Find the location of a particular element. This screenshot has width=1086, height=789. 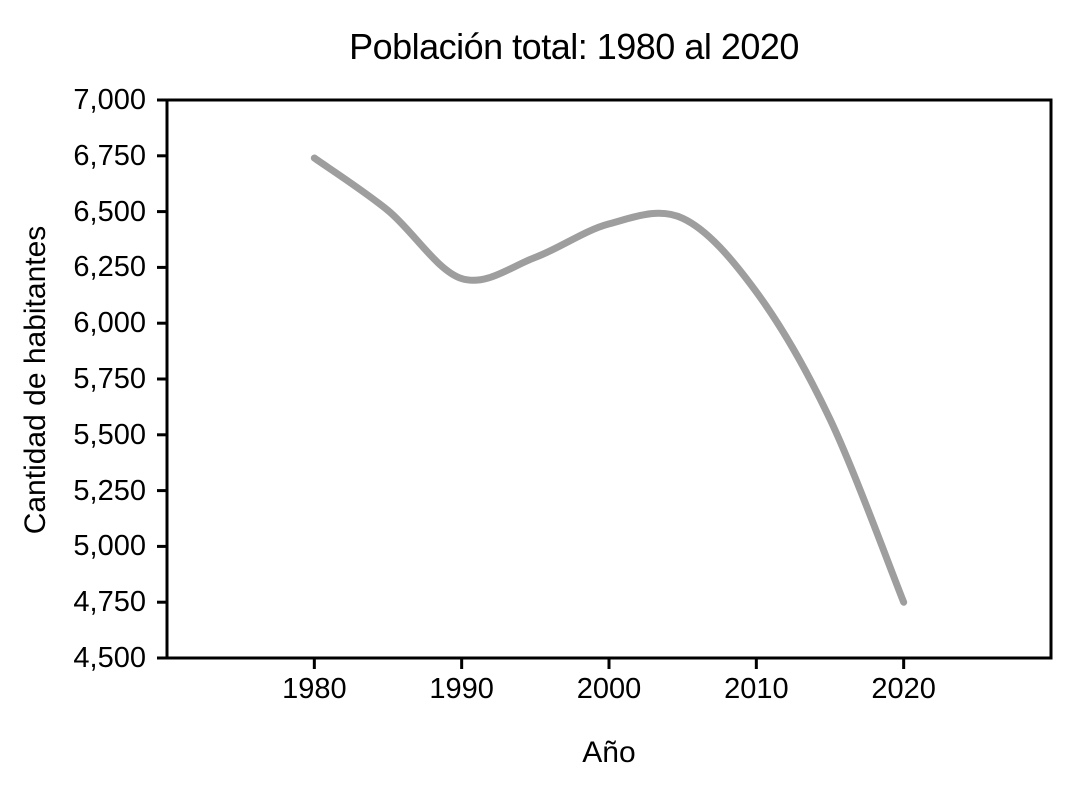

x-tick-label: 2000 is located at coordinates (609, 689).